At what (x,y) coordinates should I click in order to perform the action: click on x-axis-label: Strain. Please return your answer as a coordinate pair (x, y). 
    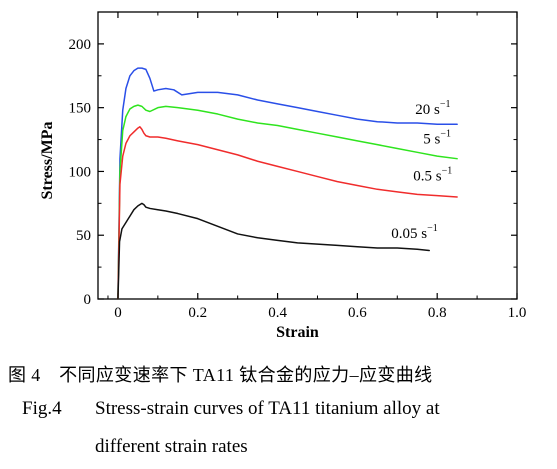
    Looking at the image, I should click on (297, 332).